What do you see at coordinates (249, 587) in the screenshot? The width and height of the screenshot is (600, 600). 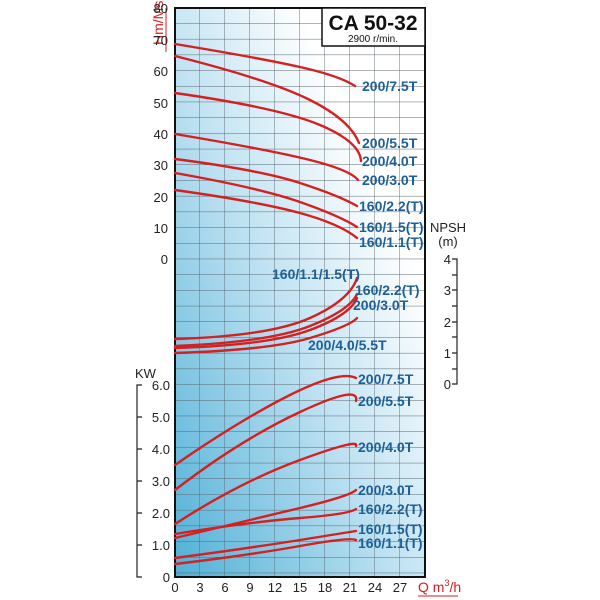 I see `svg-text: 9` at bounding box center [249, 587].